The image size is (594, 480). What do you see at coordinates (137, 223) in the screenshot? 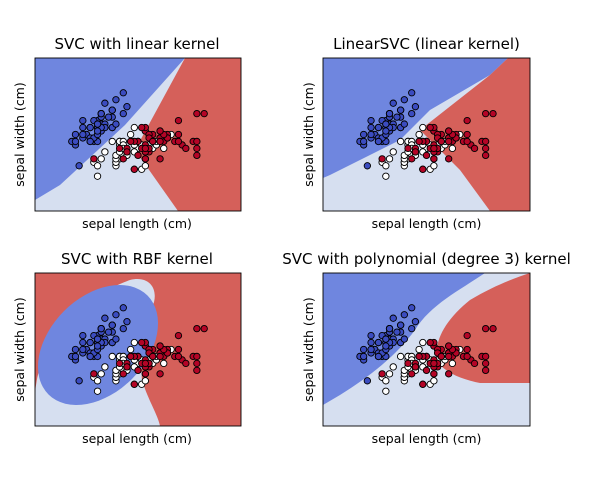
I see `x-axis-label-1: sepal length (cm)` at bounding box center [137, 223].